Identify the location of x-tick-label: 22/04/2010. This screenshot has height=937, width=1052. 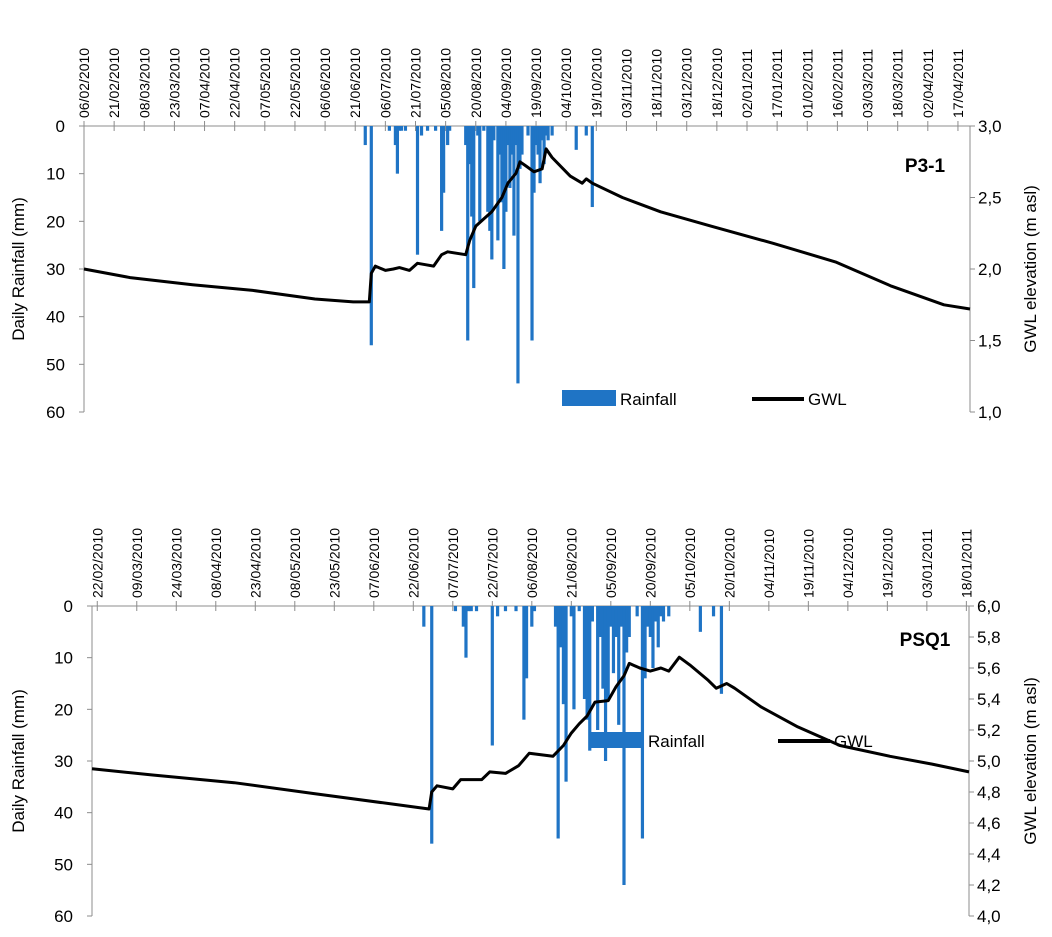
(235, 83).